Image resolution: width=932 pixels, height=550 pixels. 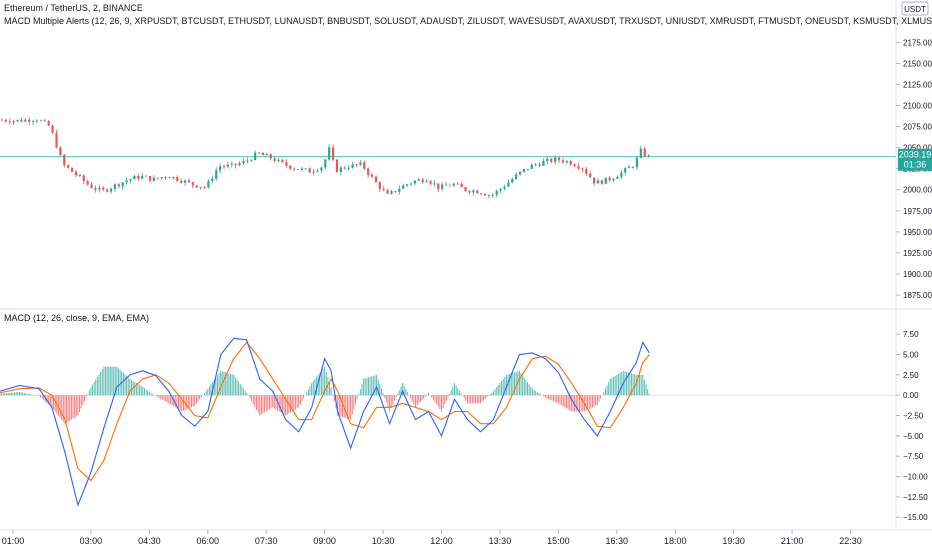 I want to click on countdown-label: 01:36, so click(x=915, y=165).